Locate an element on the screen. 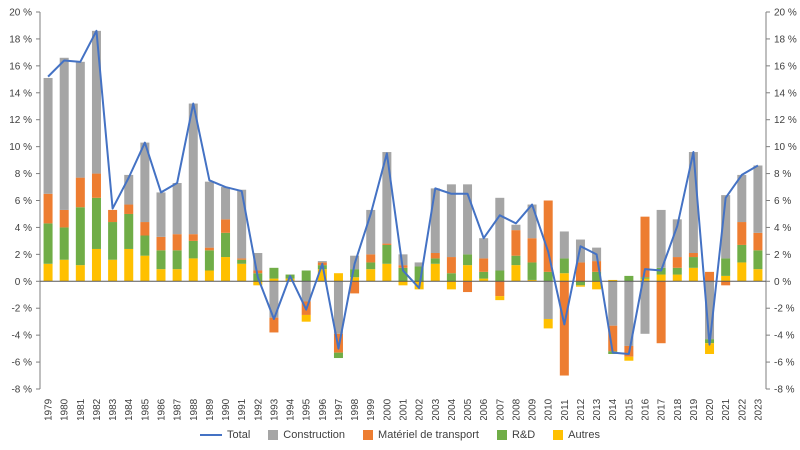  x-tick-label: 2000 is located at coordinates (387, 409).